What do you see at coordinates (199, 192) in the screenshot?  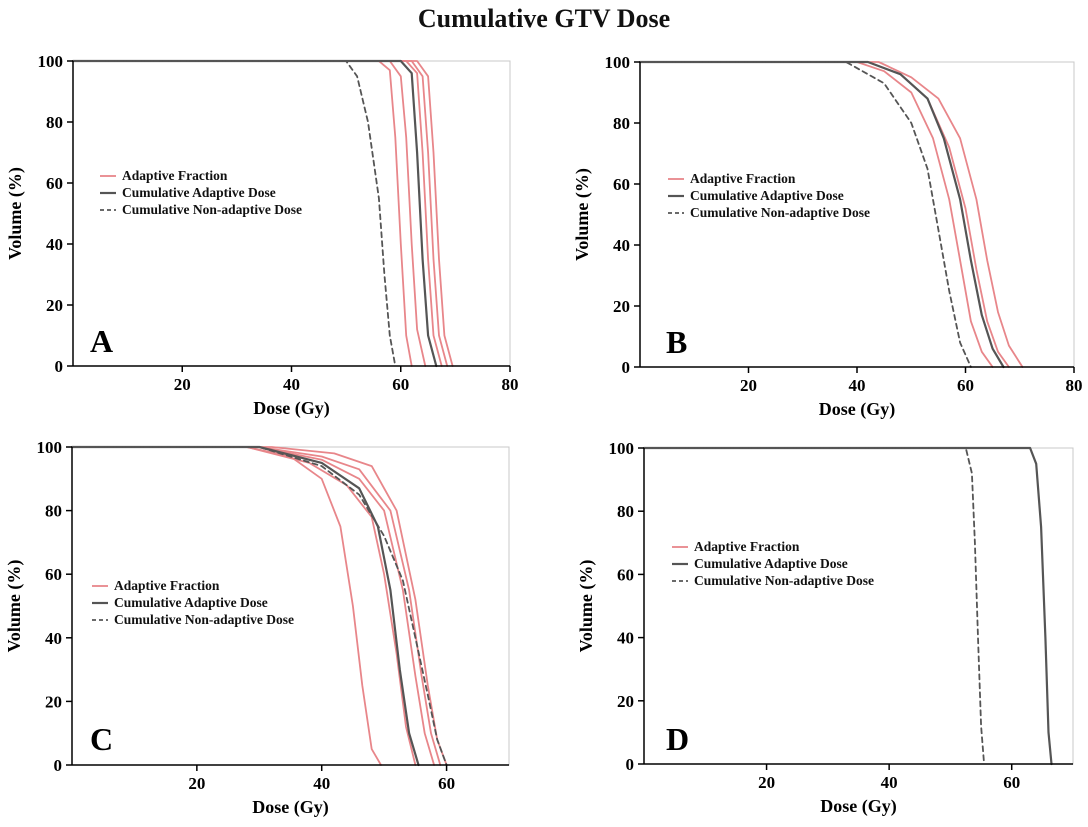 I see `panel-a-legend-label: Cumulative Adaptive Dose` at bounding box center [199, 192].